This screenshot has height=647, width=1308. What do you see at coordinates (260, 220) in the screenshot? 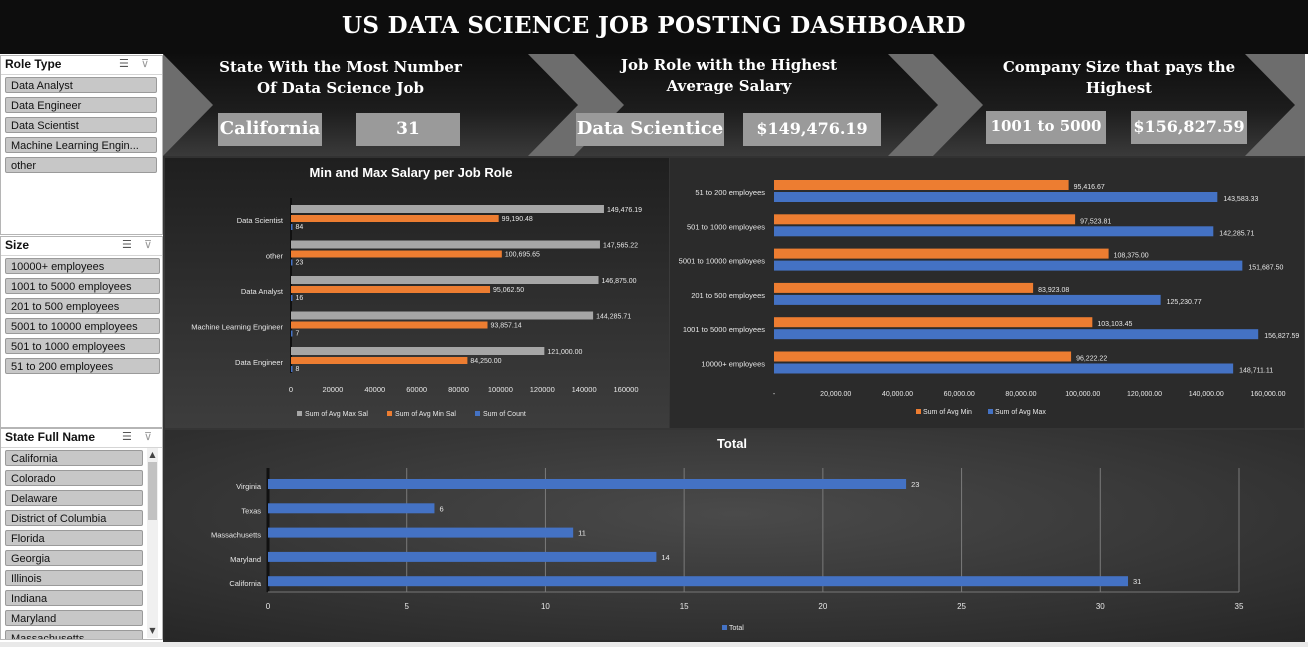
I see `category-label: Data Scientist` at bounding box center [260, 220].